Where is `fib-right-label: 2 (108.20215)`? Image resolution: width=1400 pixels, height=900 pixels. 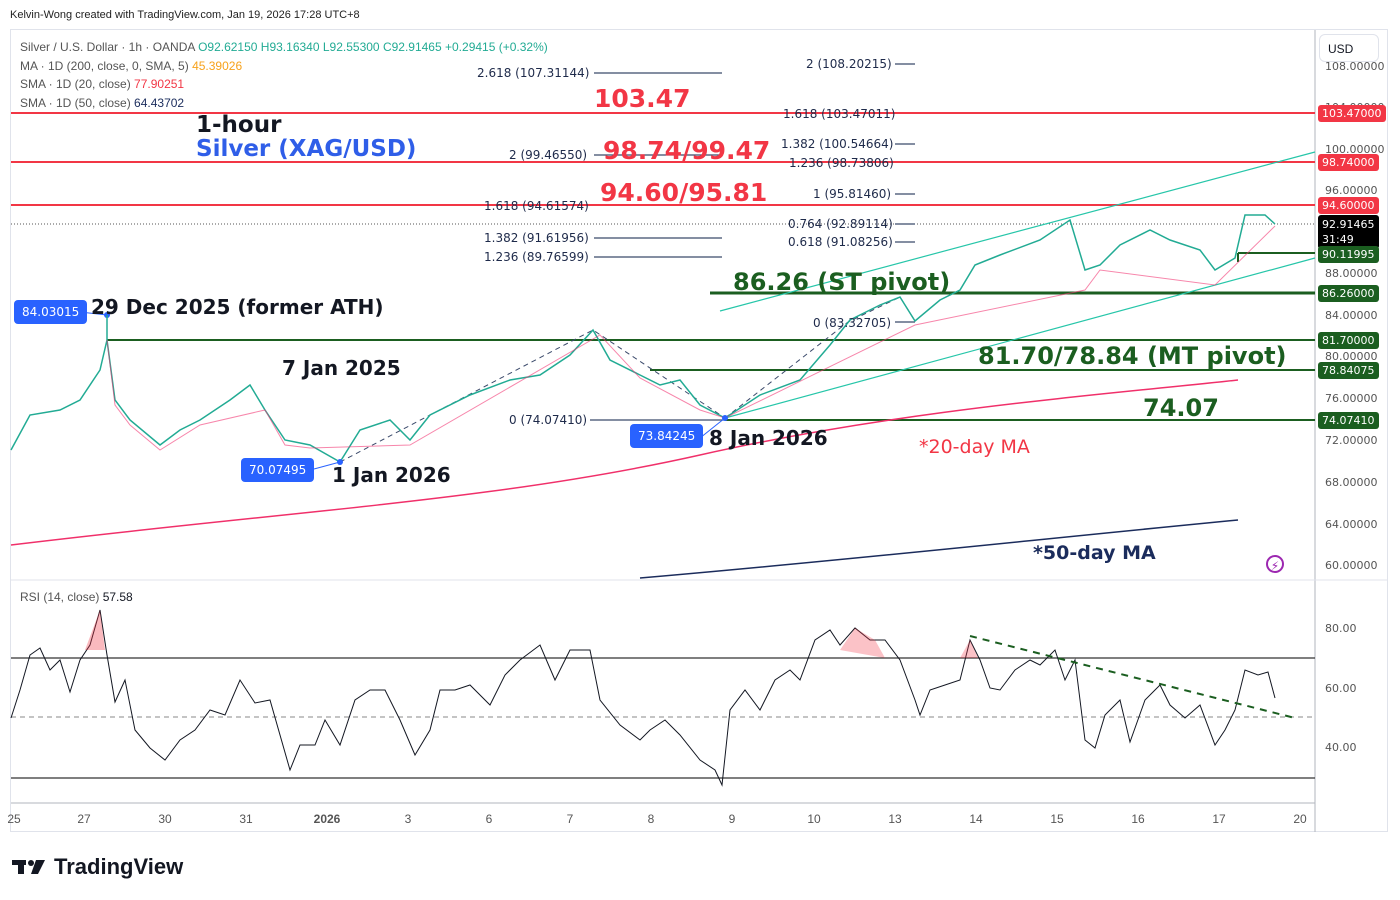 fib-right-label: 2 (108.20215) is located at coordinates (849, 64).